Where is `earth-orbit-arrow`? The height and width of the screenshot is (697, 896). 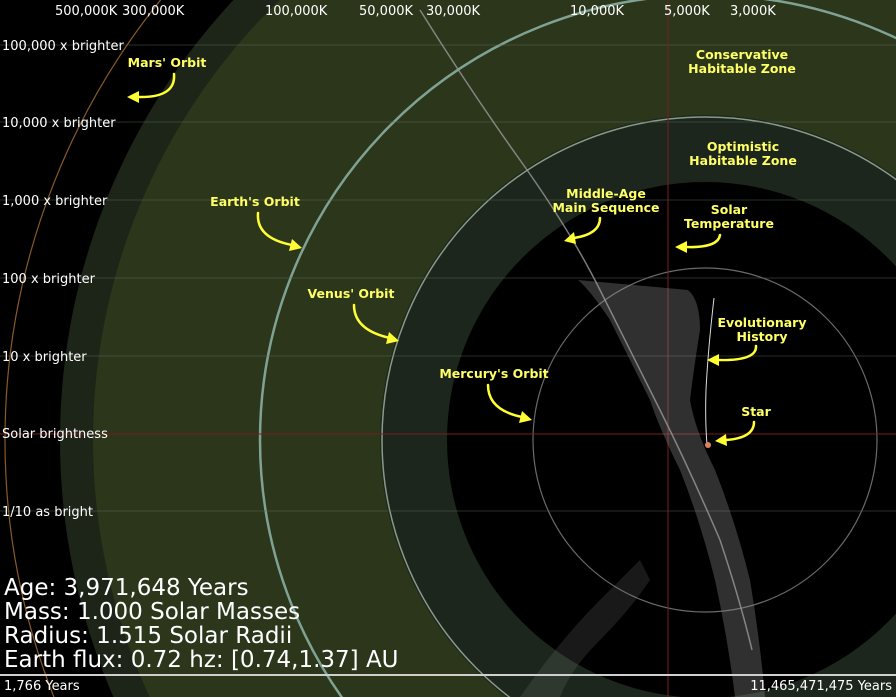
earth-orbit-arrow is located at coordinates (275, 229).